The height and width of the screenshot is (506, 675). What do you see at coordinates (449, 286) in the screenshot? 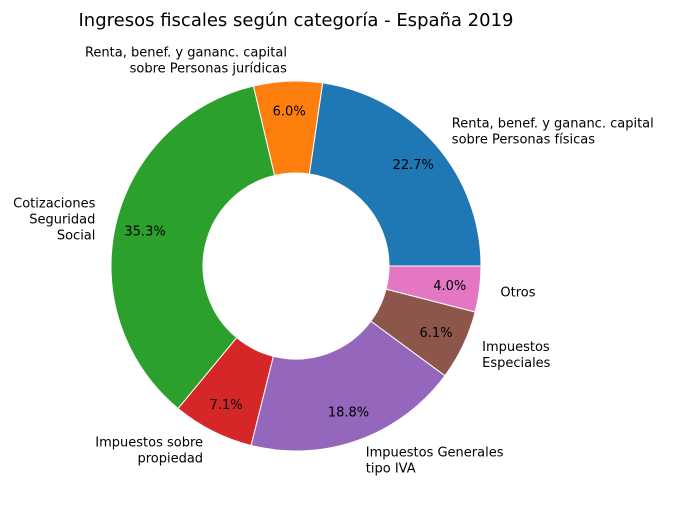
I see `pie-slice-percent-label: 4.0%` at bounding box center [449, 286].